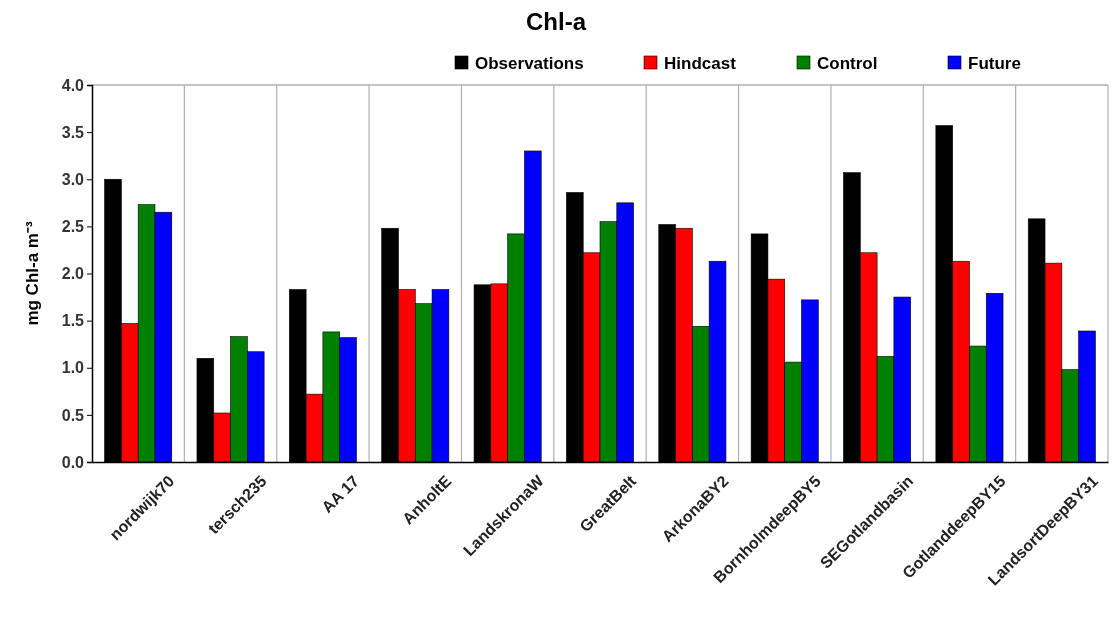 The image size is (1114, 635). I want to click on y-axis-title: mg Chl-a m⁻³, so click(32, 273).